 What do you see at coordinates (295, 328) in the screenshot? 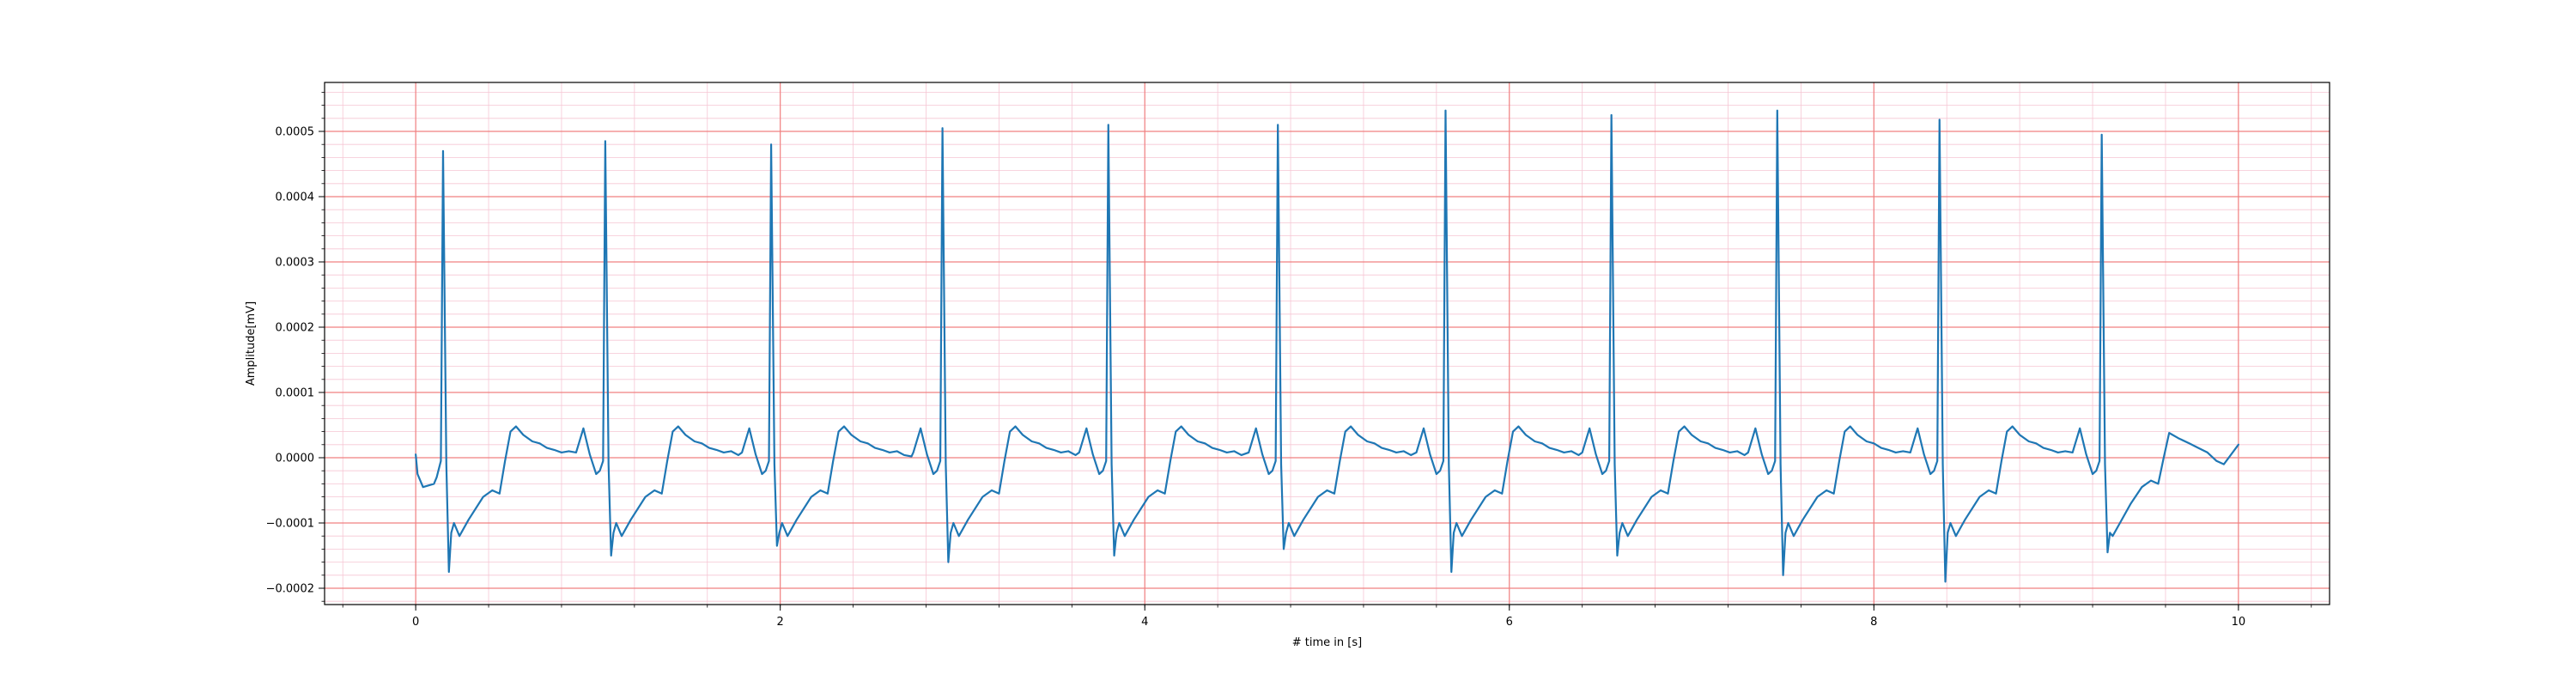
I see `y-tick-label: 0.0002` at bounding box center [295, 328].